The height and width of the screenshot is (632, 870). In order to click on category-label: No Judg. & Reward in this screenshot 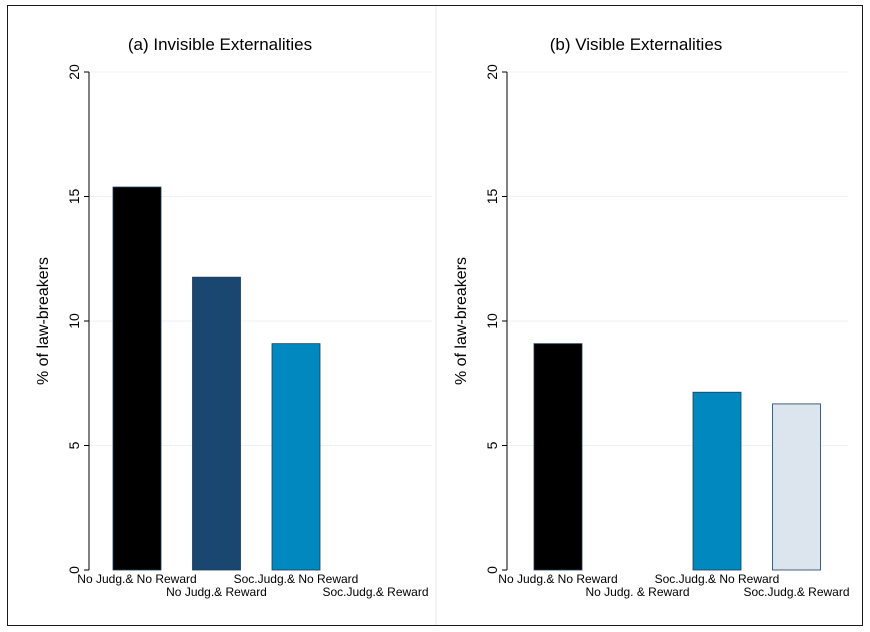, I will do `click(637, 592)`.